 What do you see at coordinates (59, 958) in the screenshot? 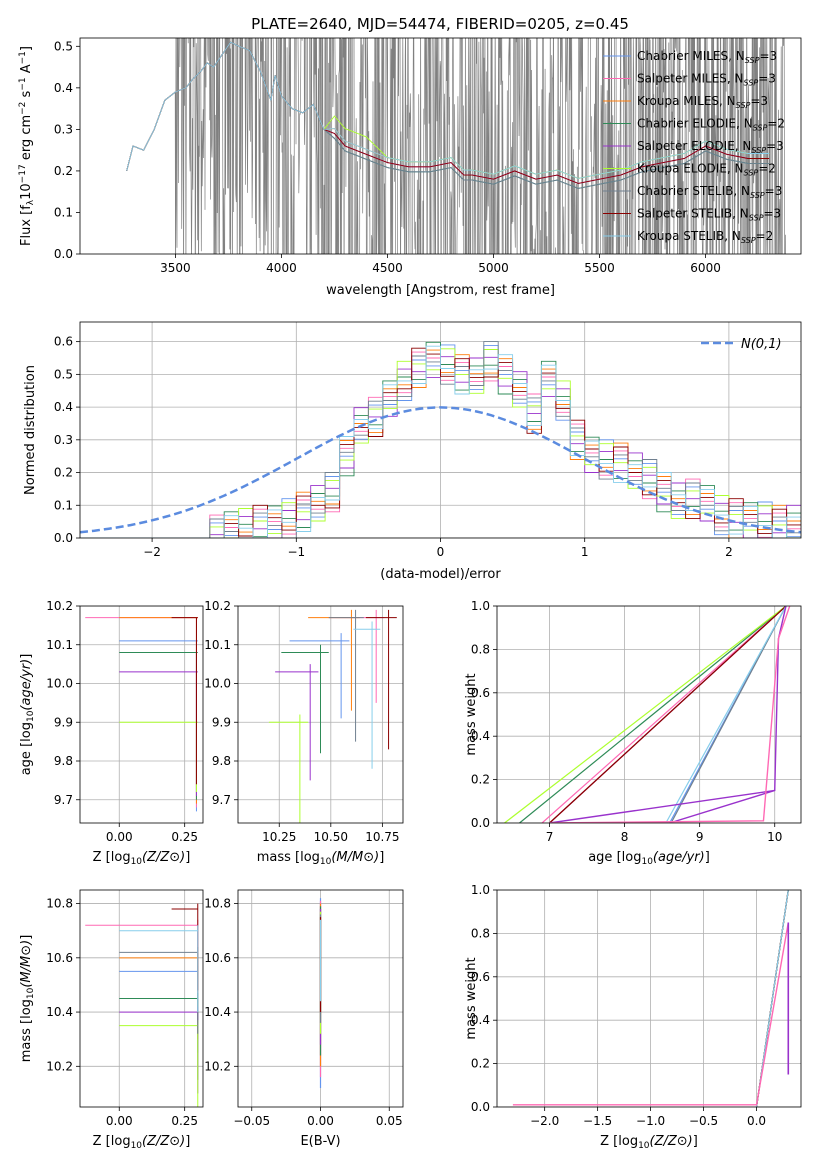
I see `y-tick-label: 10.6` at bounding box center [59, 958].